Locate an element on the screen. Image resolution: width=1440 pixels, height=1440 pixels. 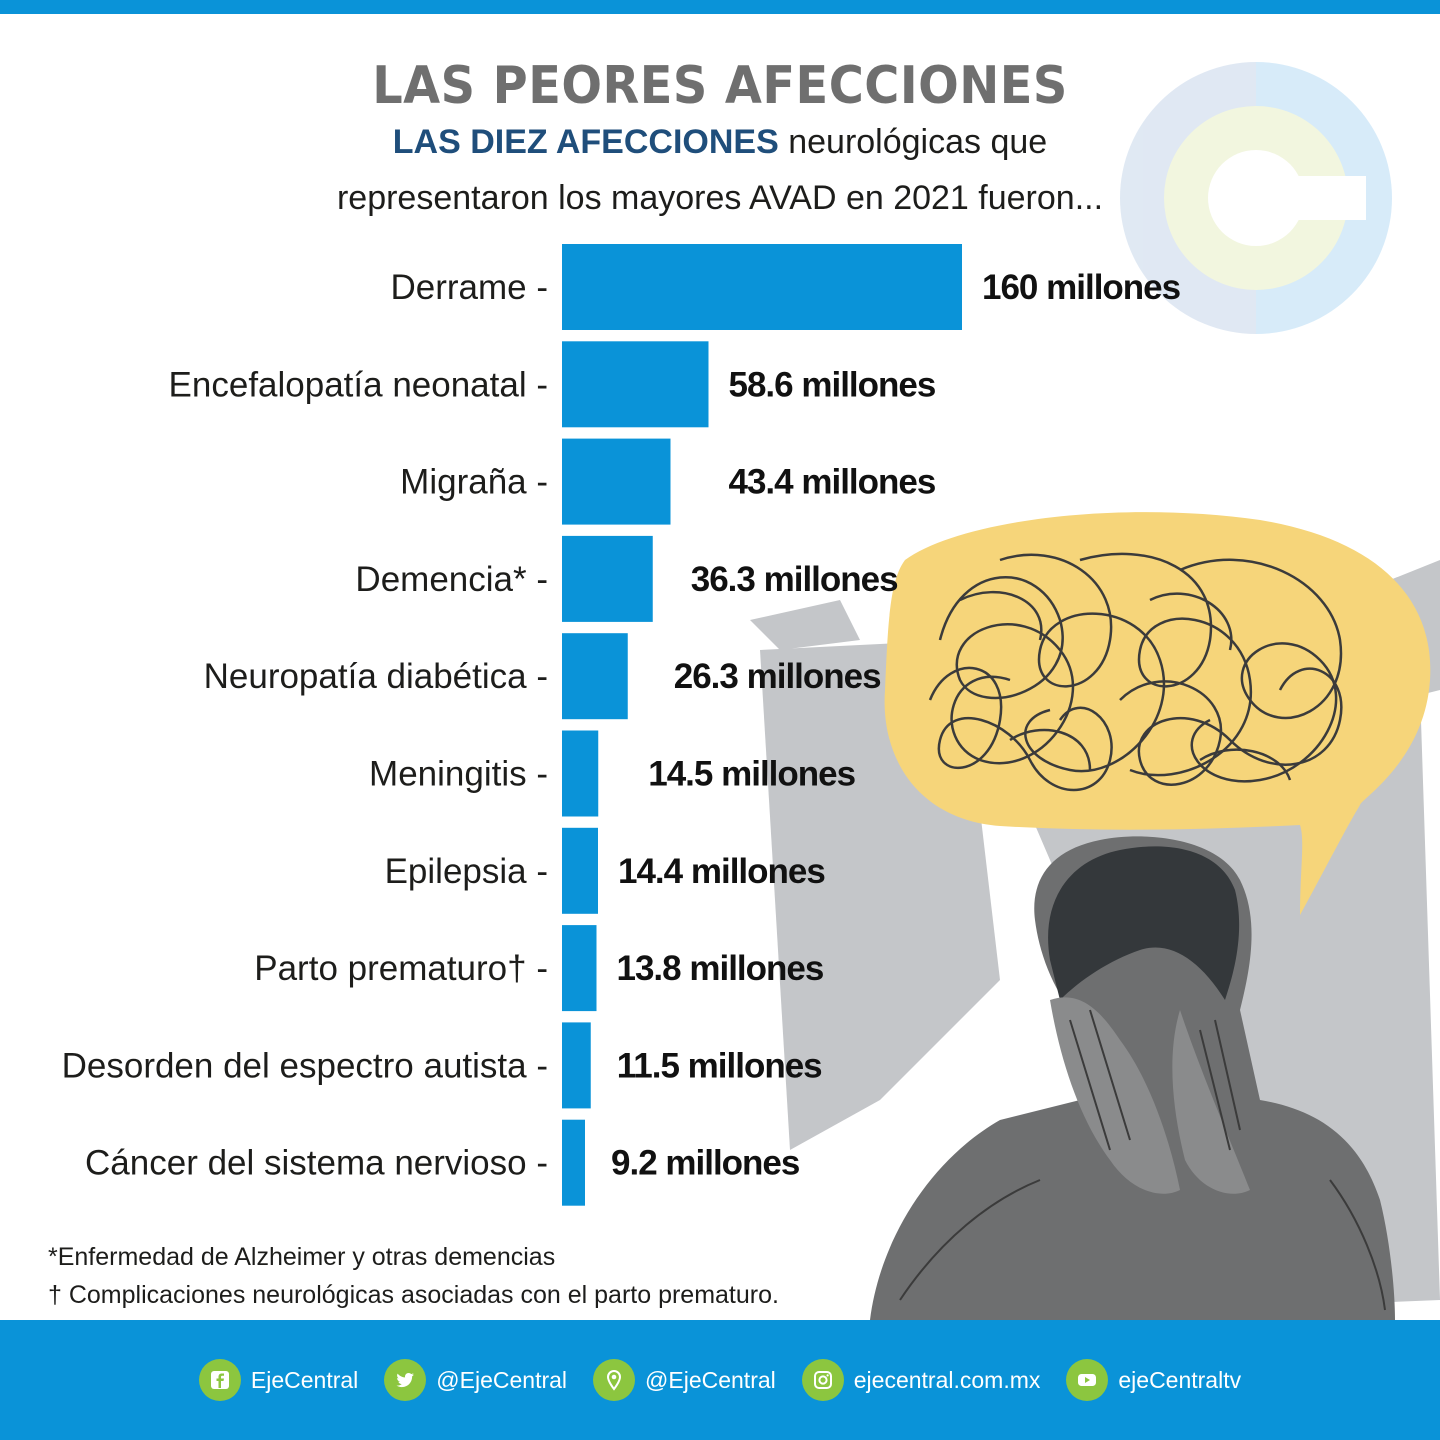
category-label-8: Parto prematuro† - is located at coordinates (401, 968).